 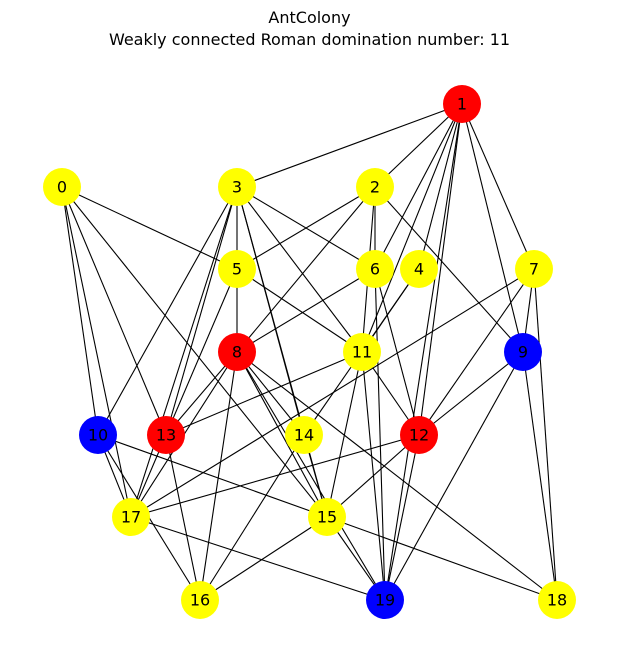 I want to click on node-label: 18, so click(x=557, y=600).